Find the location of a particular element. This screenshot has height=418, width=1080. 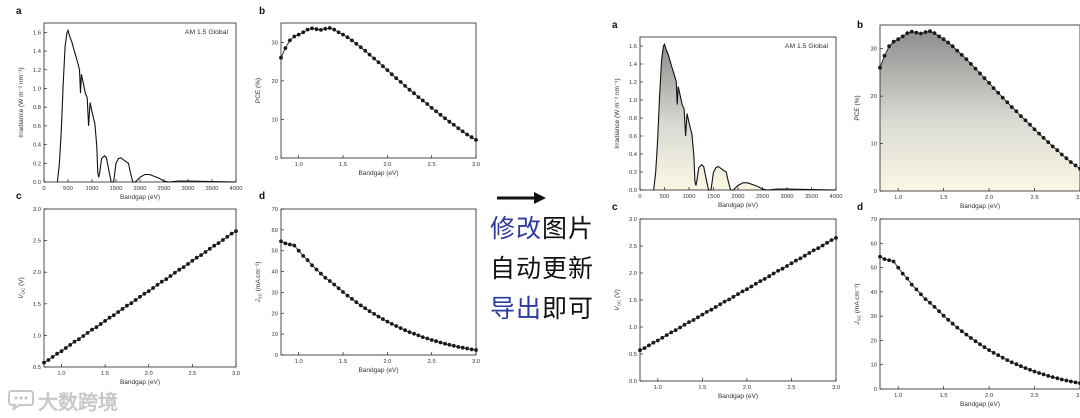

x-tick-label: 3000 is located at coordinates (787, 197).